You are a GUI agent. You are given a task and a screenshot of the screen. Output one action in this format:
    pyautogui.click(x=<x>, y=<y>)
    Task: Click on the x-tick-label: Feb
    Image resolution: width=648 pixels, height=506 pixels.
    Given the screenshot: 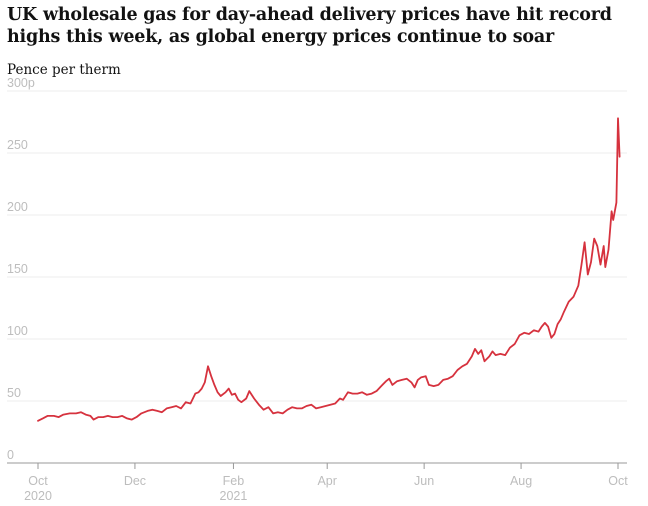 What is the action you would take?
    pyautogui.click(x=234, y=481)
    